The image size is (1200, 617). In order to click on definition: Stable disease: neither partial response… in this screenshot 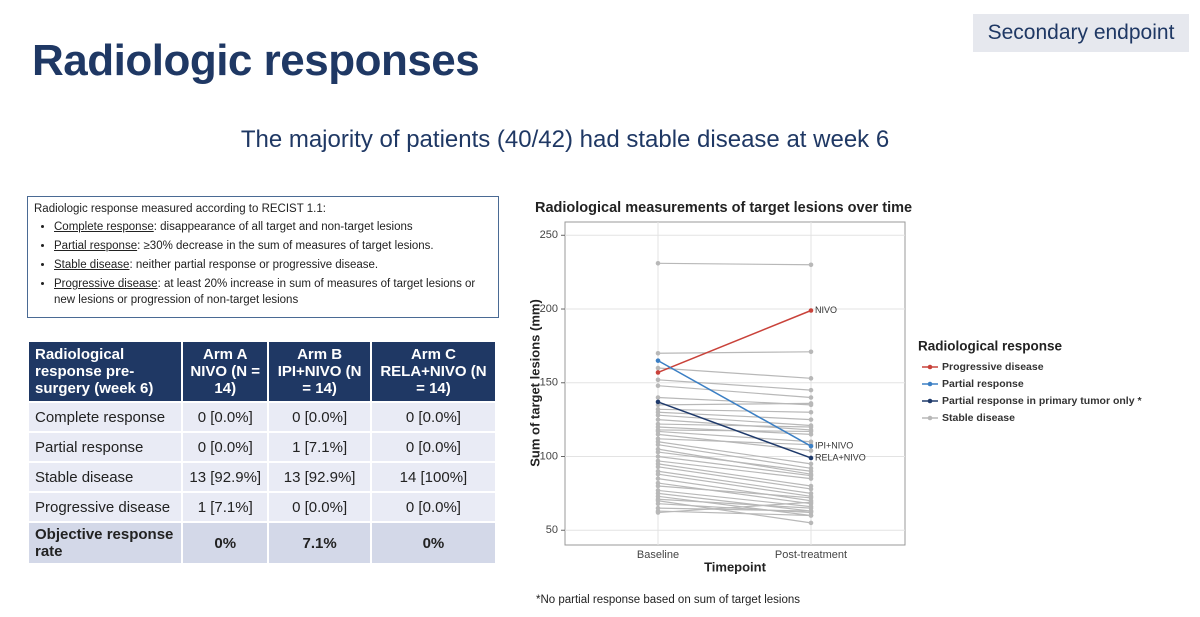, I will do `click(273, 265)`.